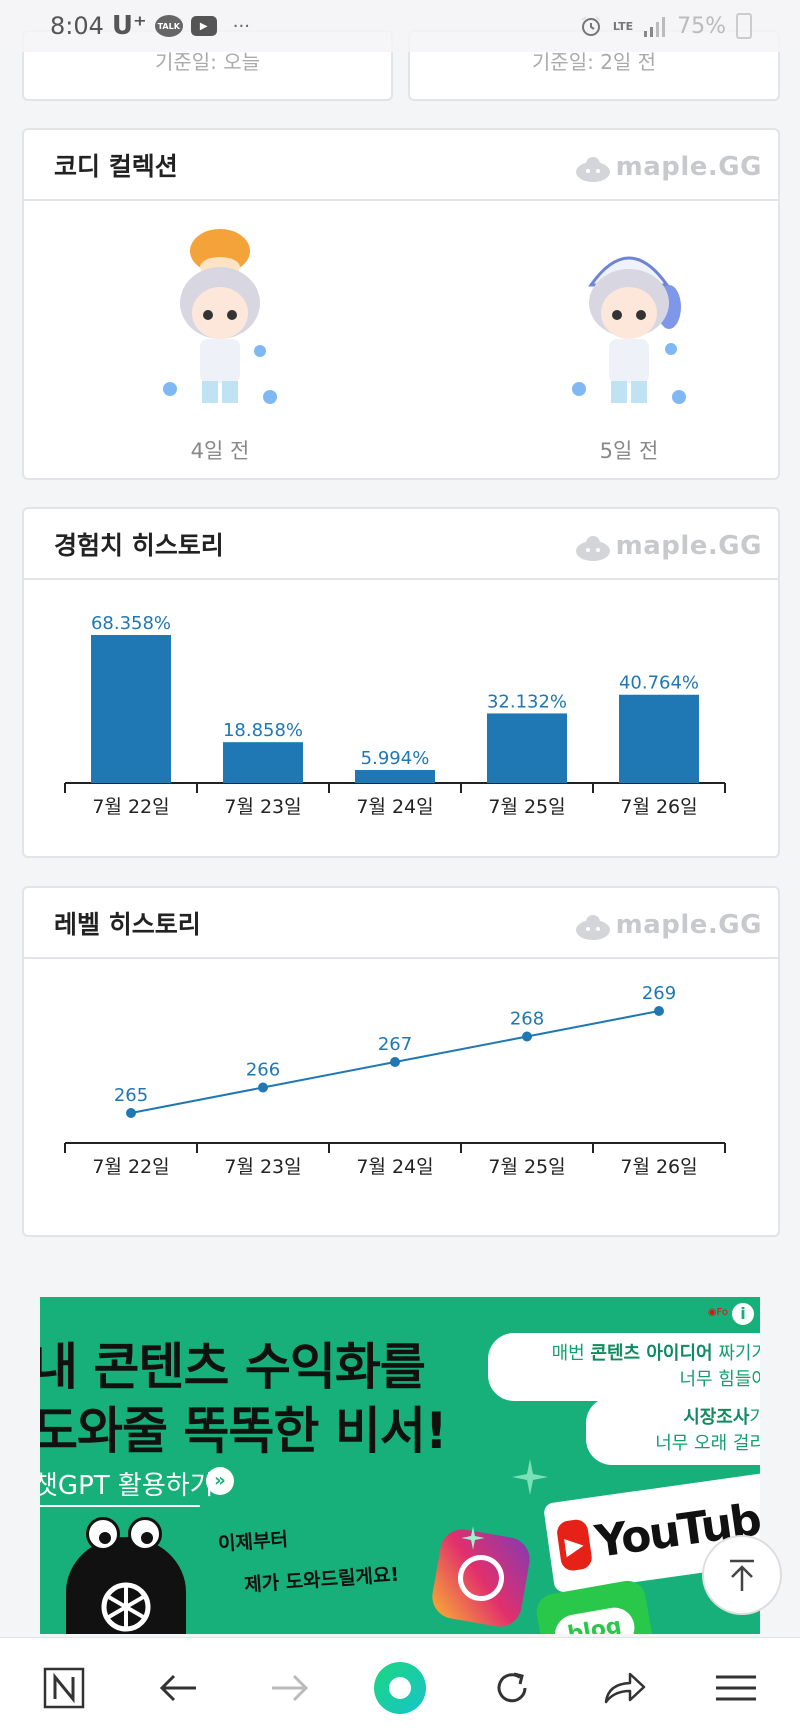 The height and width of the screenshot is (1733, 800). Describe the element at coordinates (220, 1481) in the screenshot. I see `chevron-right-icon: »` at that location.